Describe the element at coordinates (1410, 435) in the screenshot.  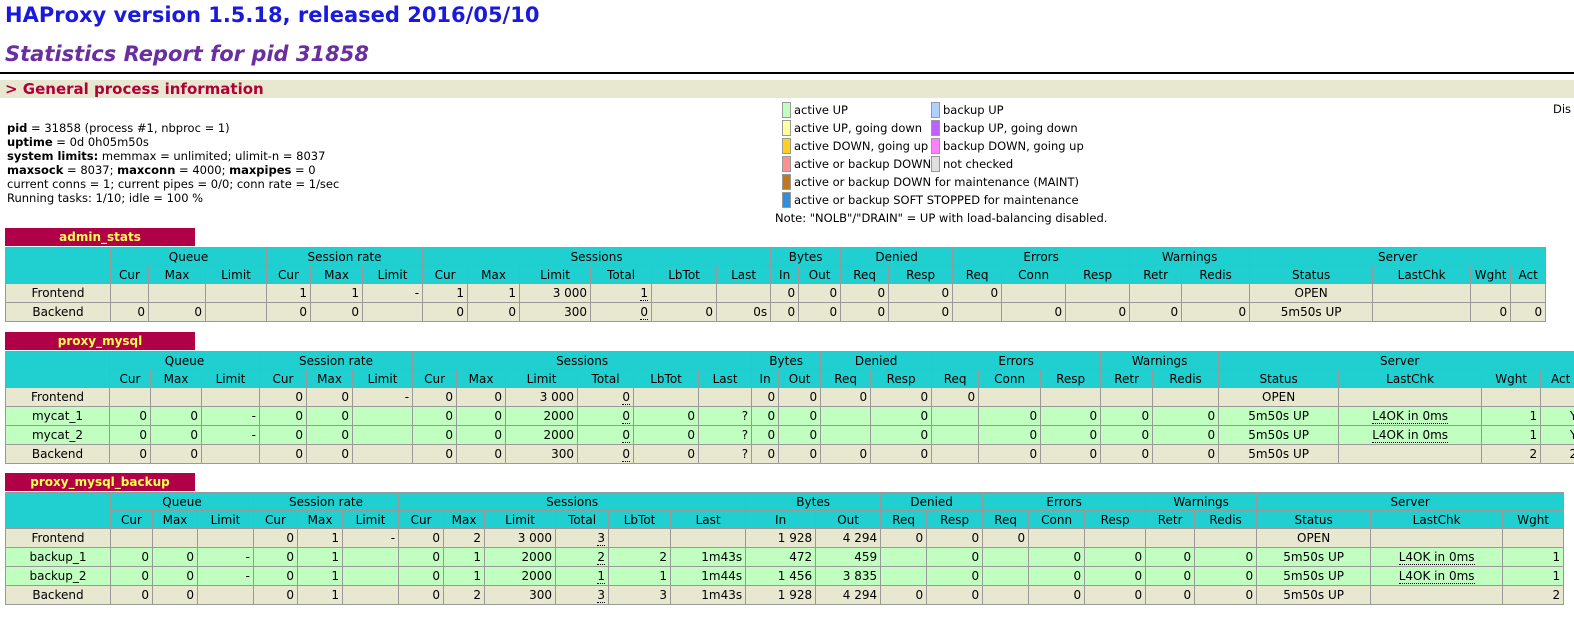
I see `stat-value: L4OK in 0ms` at that location.